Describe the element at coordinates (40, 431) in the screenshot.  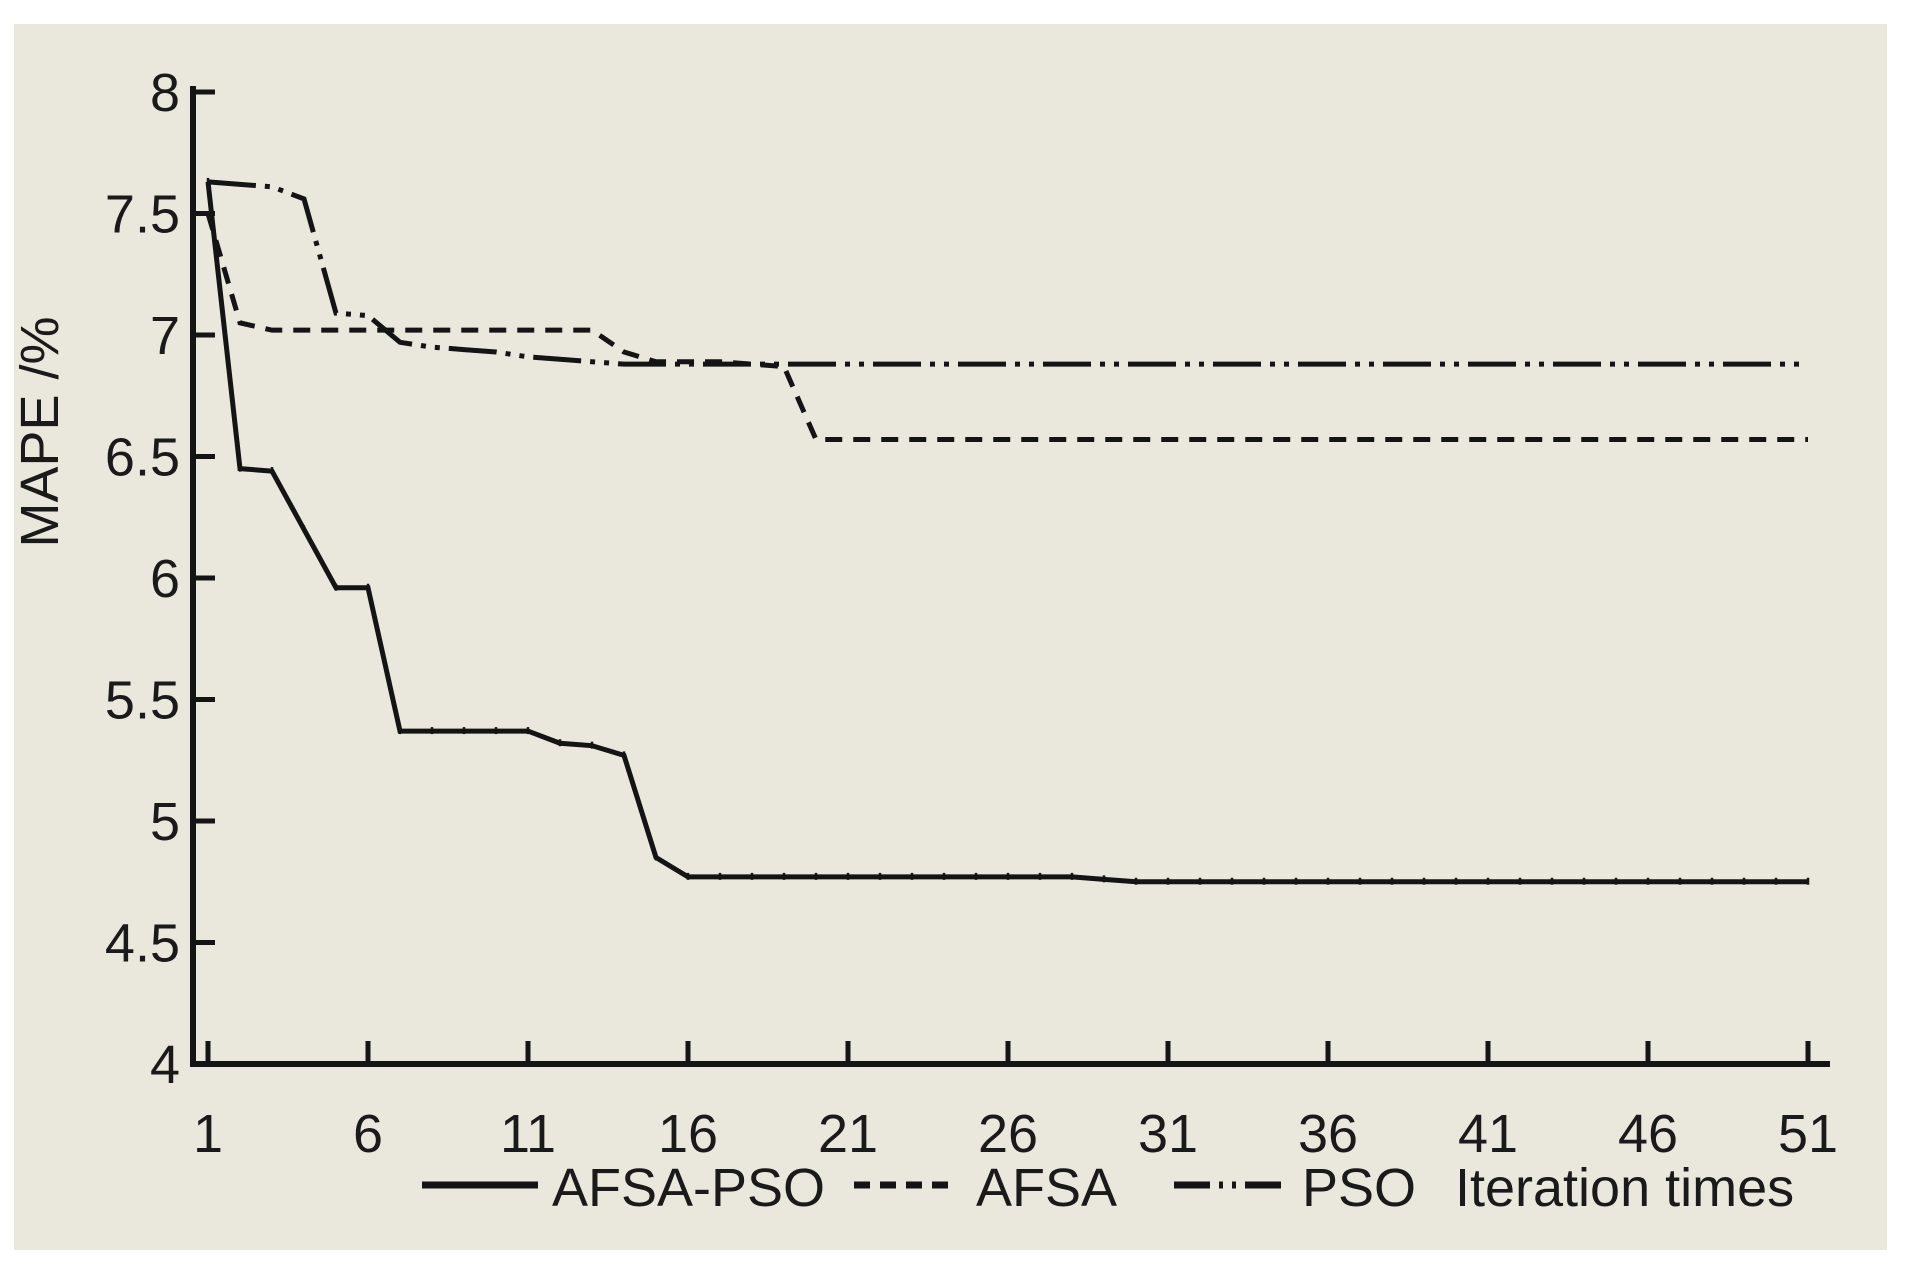
I see `y-axis-title: MAPE /%` at that location.